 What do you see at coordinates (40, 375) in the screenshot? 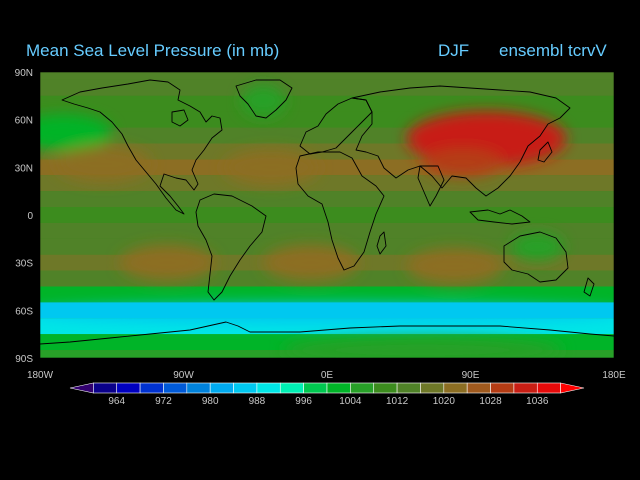
I see `x-tick-label: 180W` at bounding box center [40, 375].